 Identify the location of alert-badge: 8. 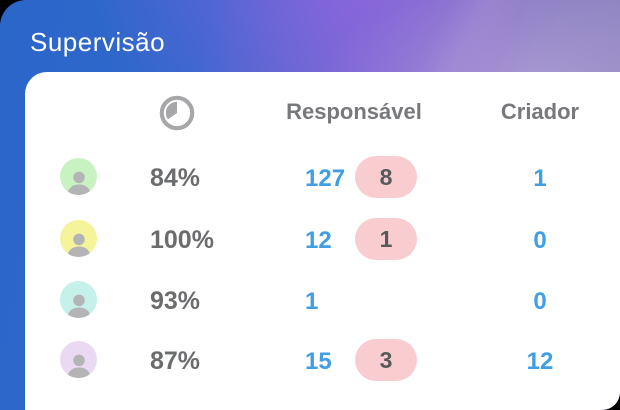
(386, 177).